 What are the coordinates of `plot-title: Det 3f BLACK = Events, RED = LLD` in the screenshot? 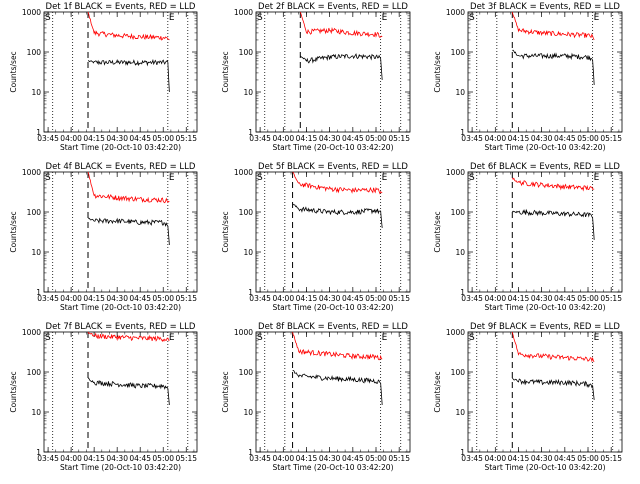 It's located at (545, 7).